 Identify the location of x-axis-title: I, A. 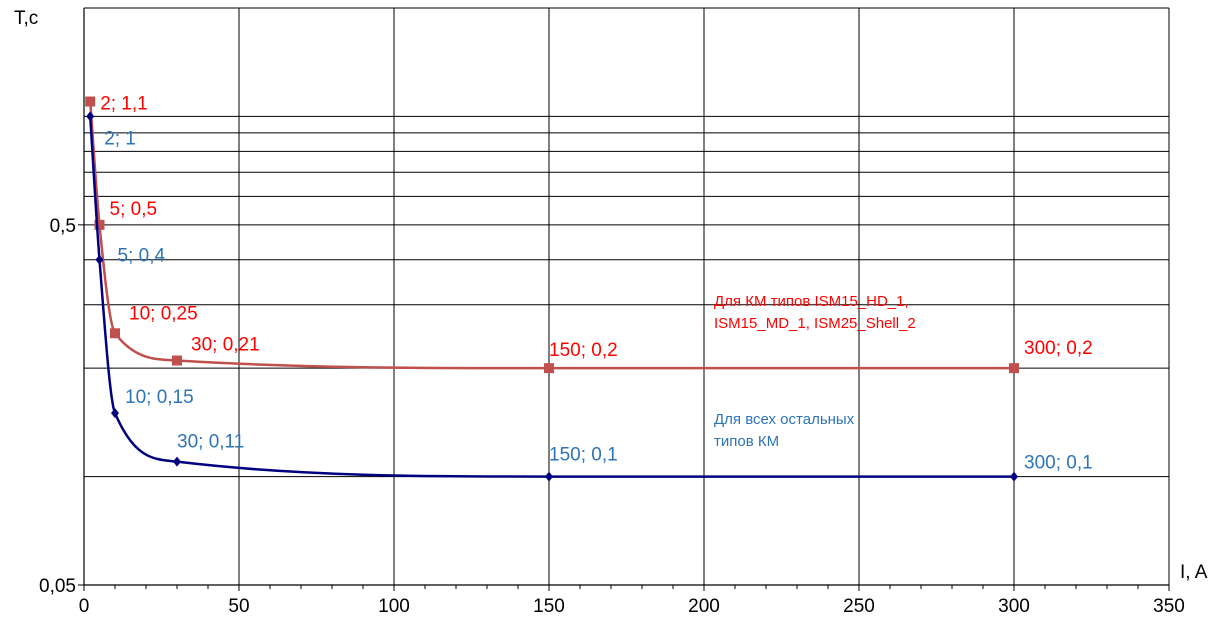
(1194, 572).